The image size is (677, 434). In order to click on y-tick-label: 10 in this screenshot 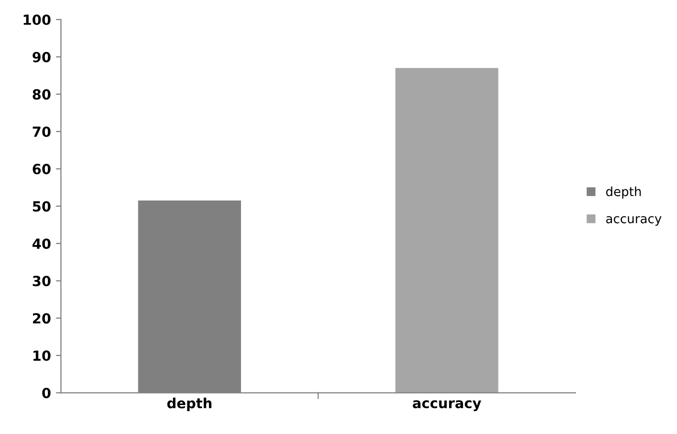, I will do `click(42, 355)`.